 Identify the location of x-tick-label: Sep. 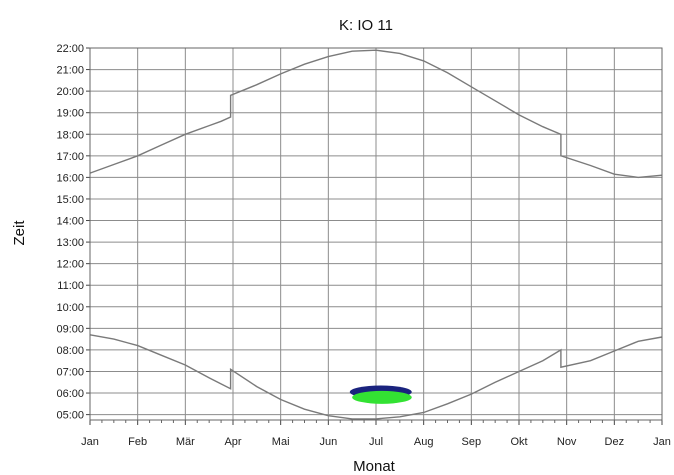
(472, 442).